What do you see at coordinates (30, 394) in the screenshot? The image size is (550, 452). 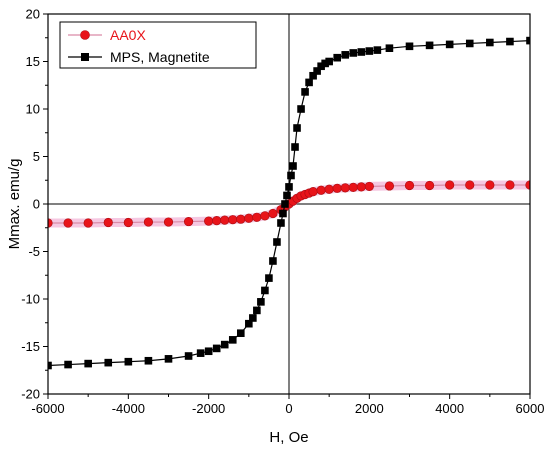 I see `y-tick-label: -20` at bounding box center [30, 394].